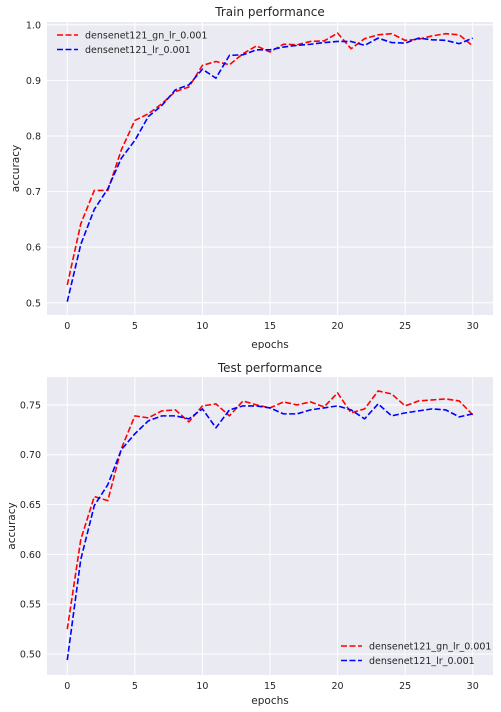 Image resolution: width=501 pixels, height=712 pixels. What do you see at coordinates (30, 605) in the screenshot?
I see `y-tick-label: 0.55` at bounding box center [30, 605].